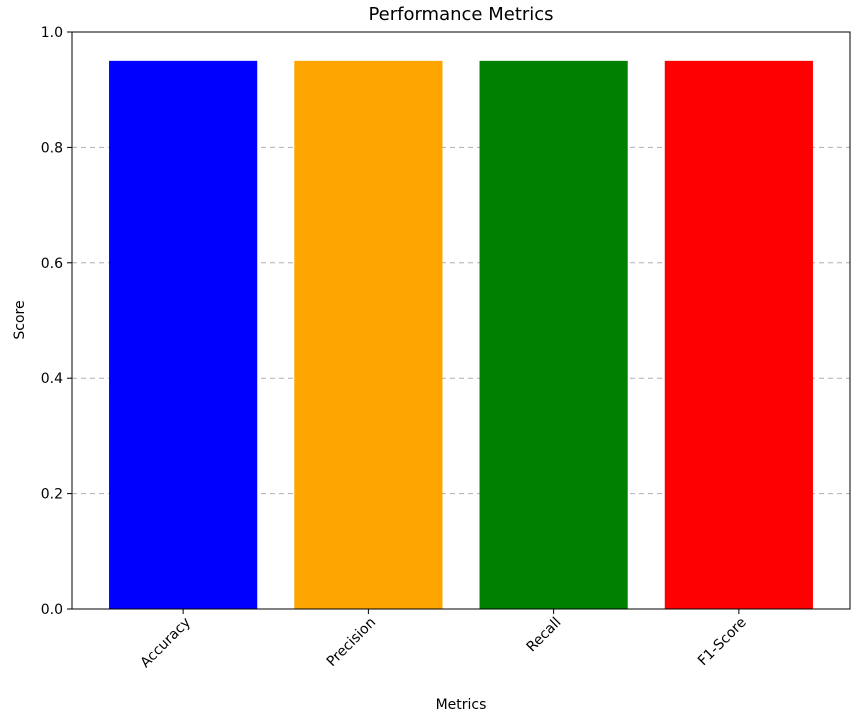 This screenshot has width=857, height=717. What do you see at coordinates (544, 635) in the screenshot?
I see `x-tick-label: Recall` at bounding box center [544, 635].